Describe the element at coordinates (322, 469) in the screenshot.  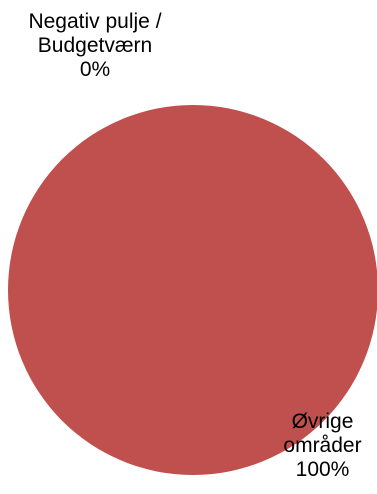
I see `data-label-percent: 100%` at that location.